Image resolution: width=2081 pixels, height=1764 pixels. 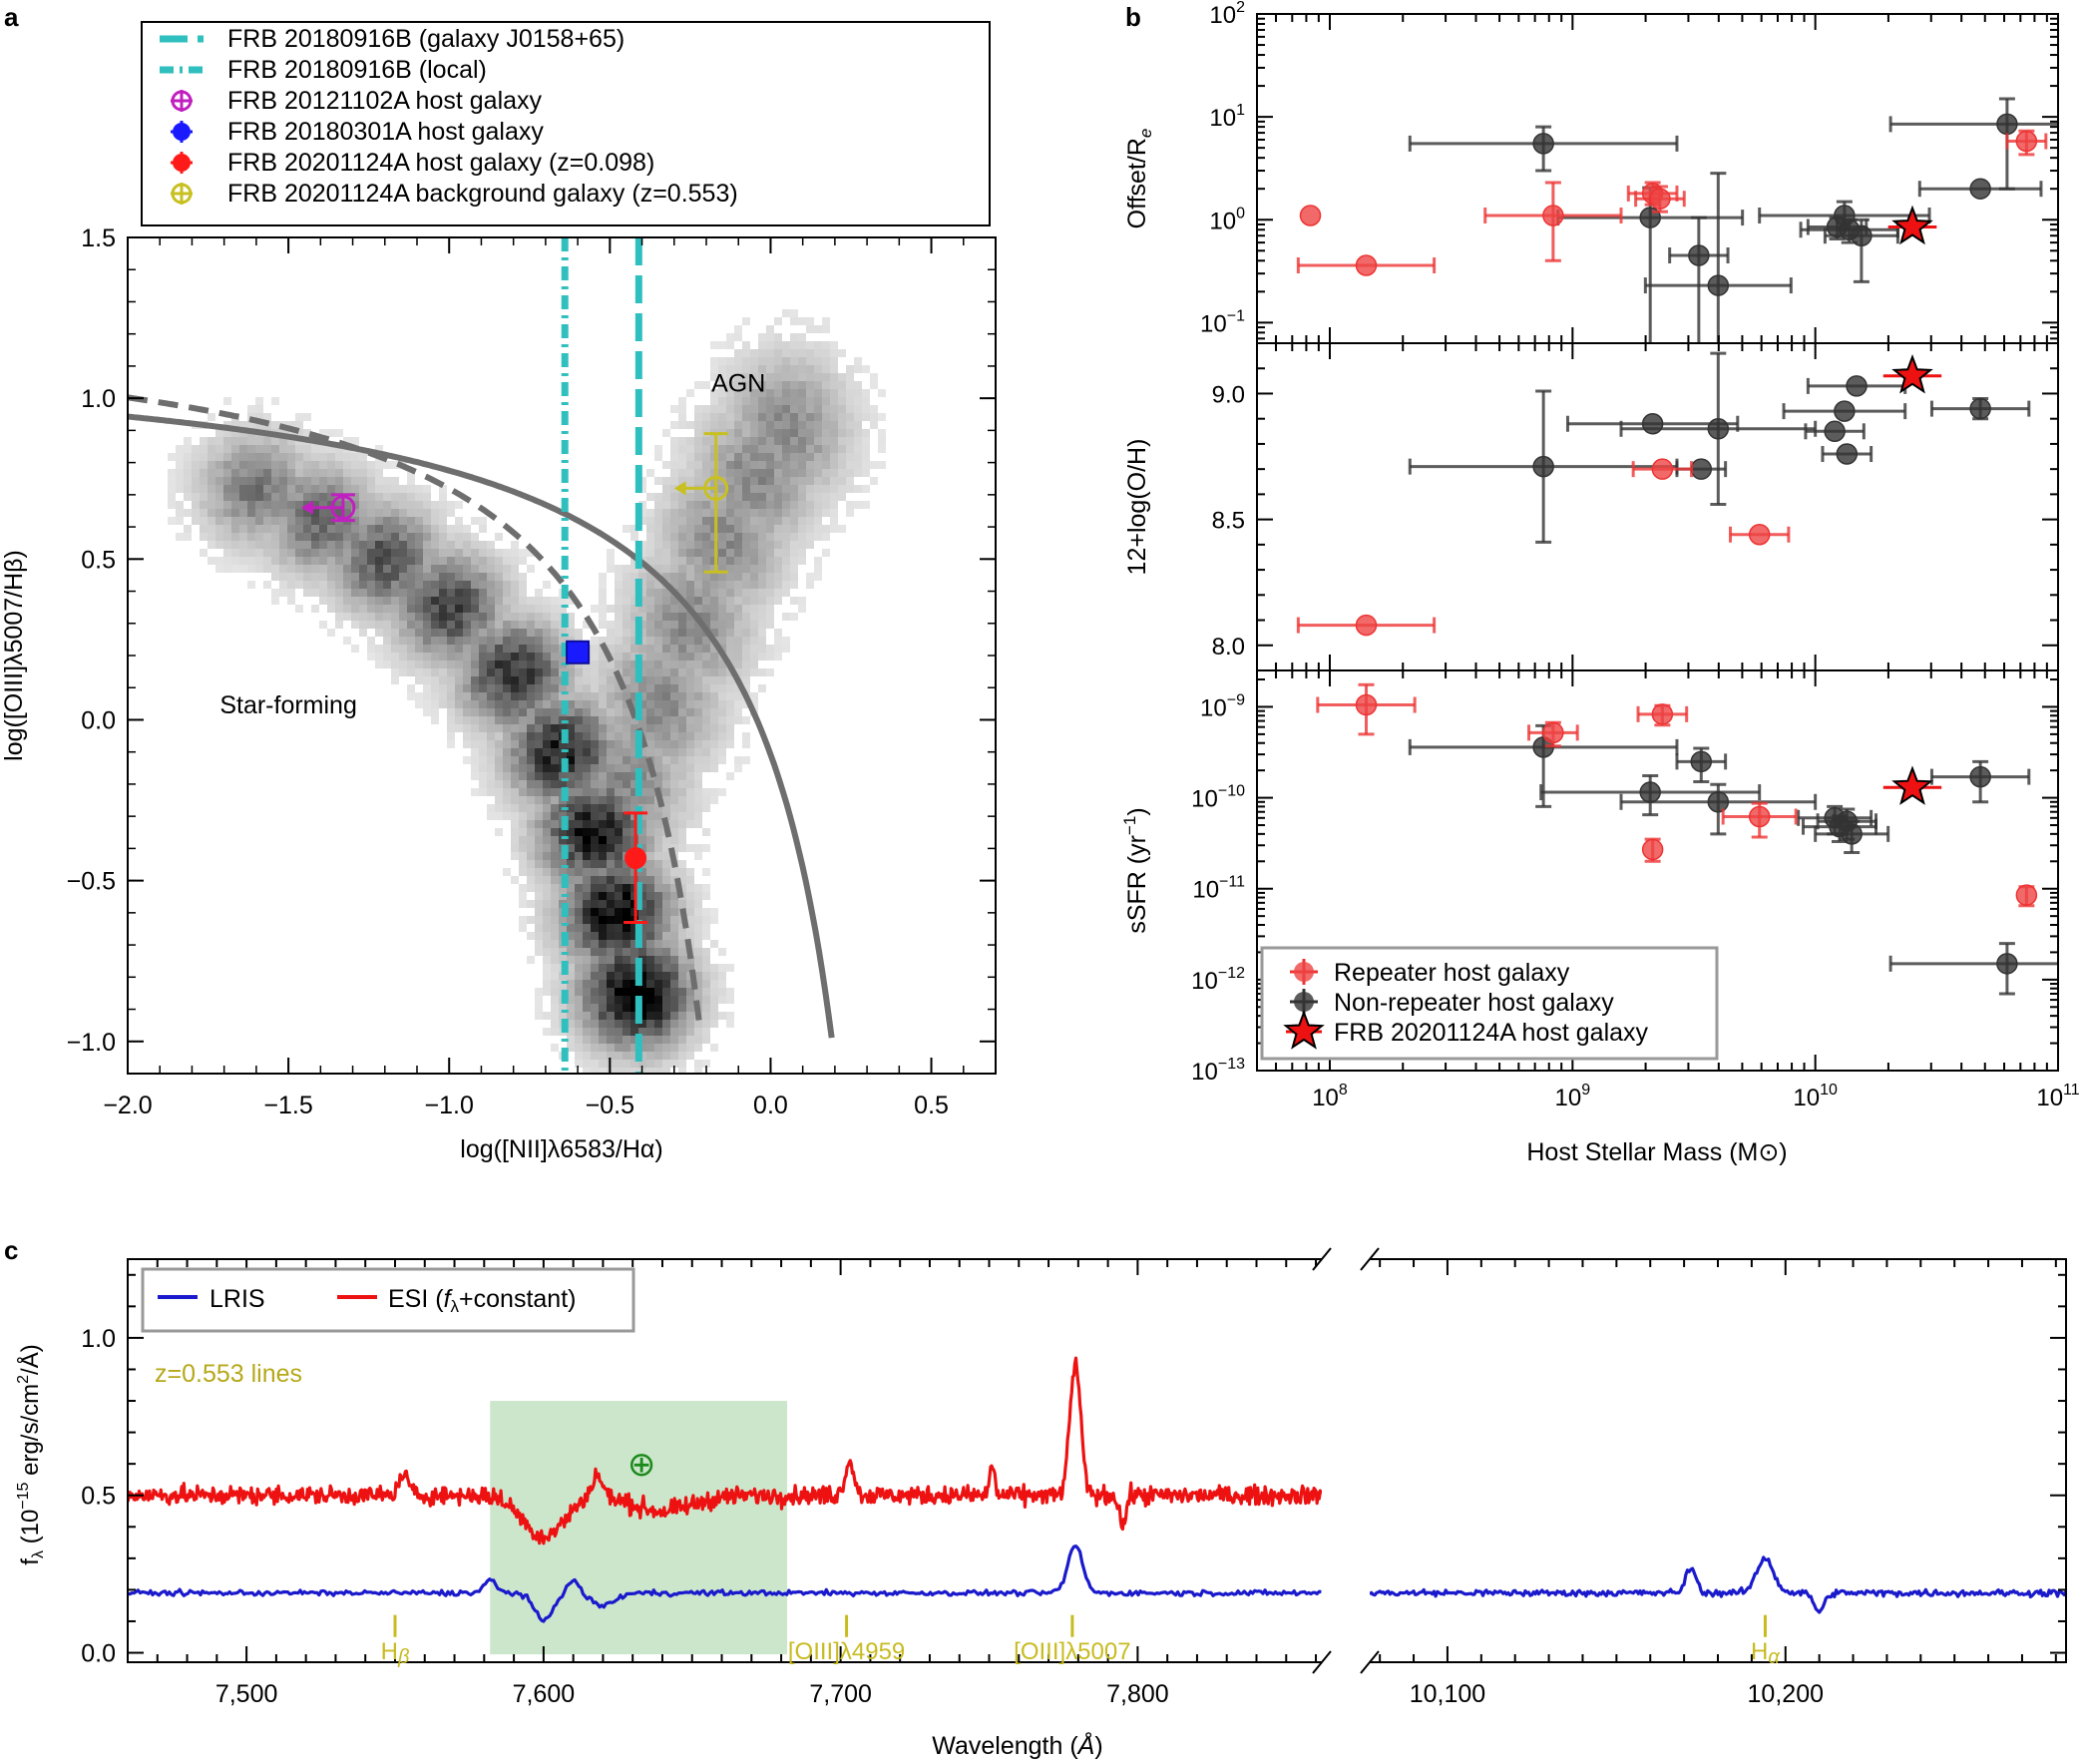 What do you see at coordinates (601, 655) in the screenshot?
I see `frb-20180916b-lines` at bounding box center [601, 655].